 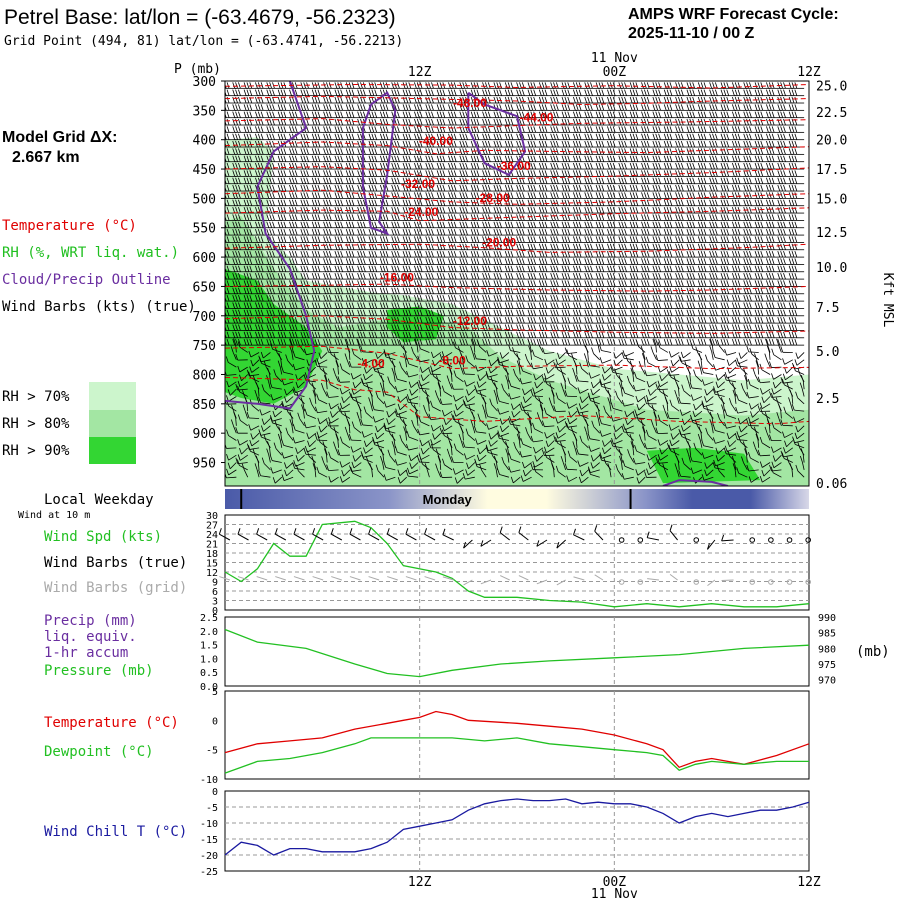 What do you see at coordinates (691, 33) in the screenshot?
I see `forecast-cycle-value: 2025-11-10 / 00 Z` at bounding box center [691, 33].